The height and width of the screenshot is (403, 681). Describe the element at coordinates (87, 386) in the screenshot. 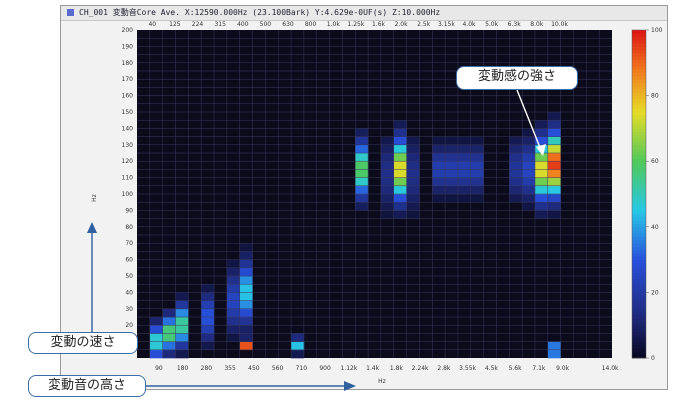

I see `callout-pitch: 変動音の高さ` at that location.